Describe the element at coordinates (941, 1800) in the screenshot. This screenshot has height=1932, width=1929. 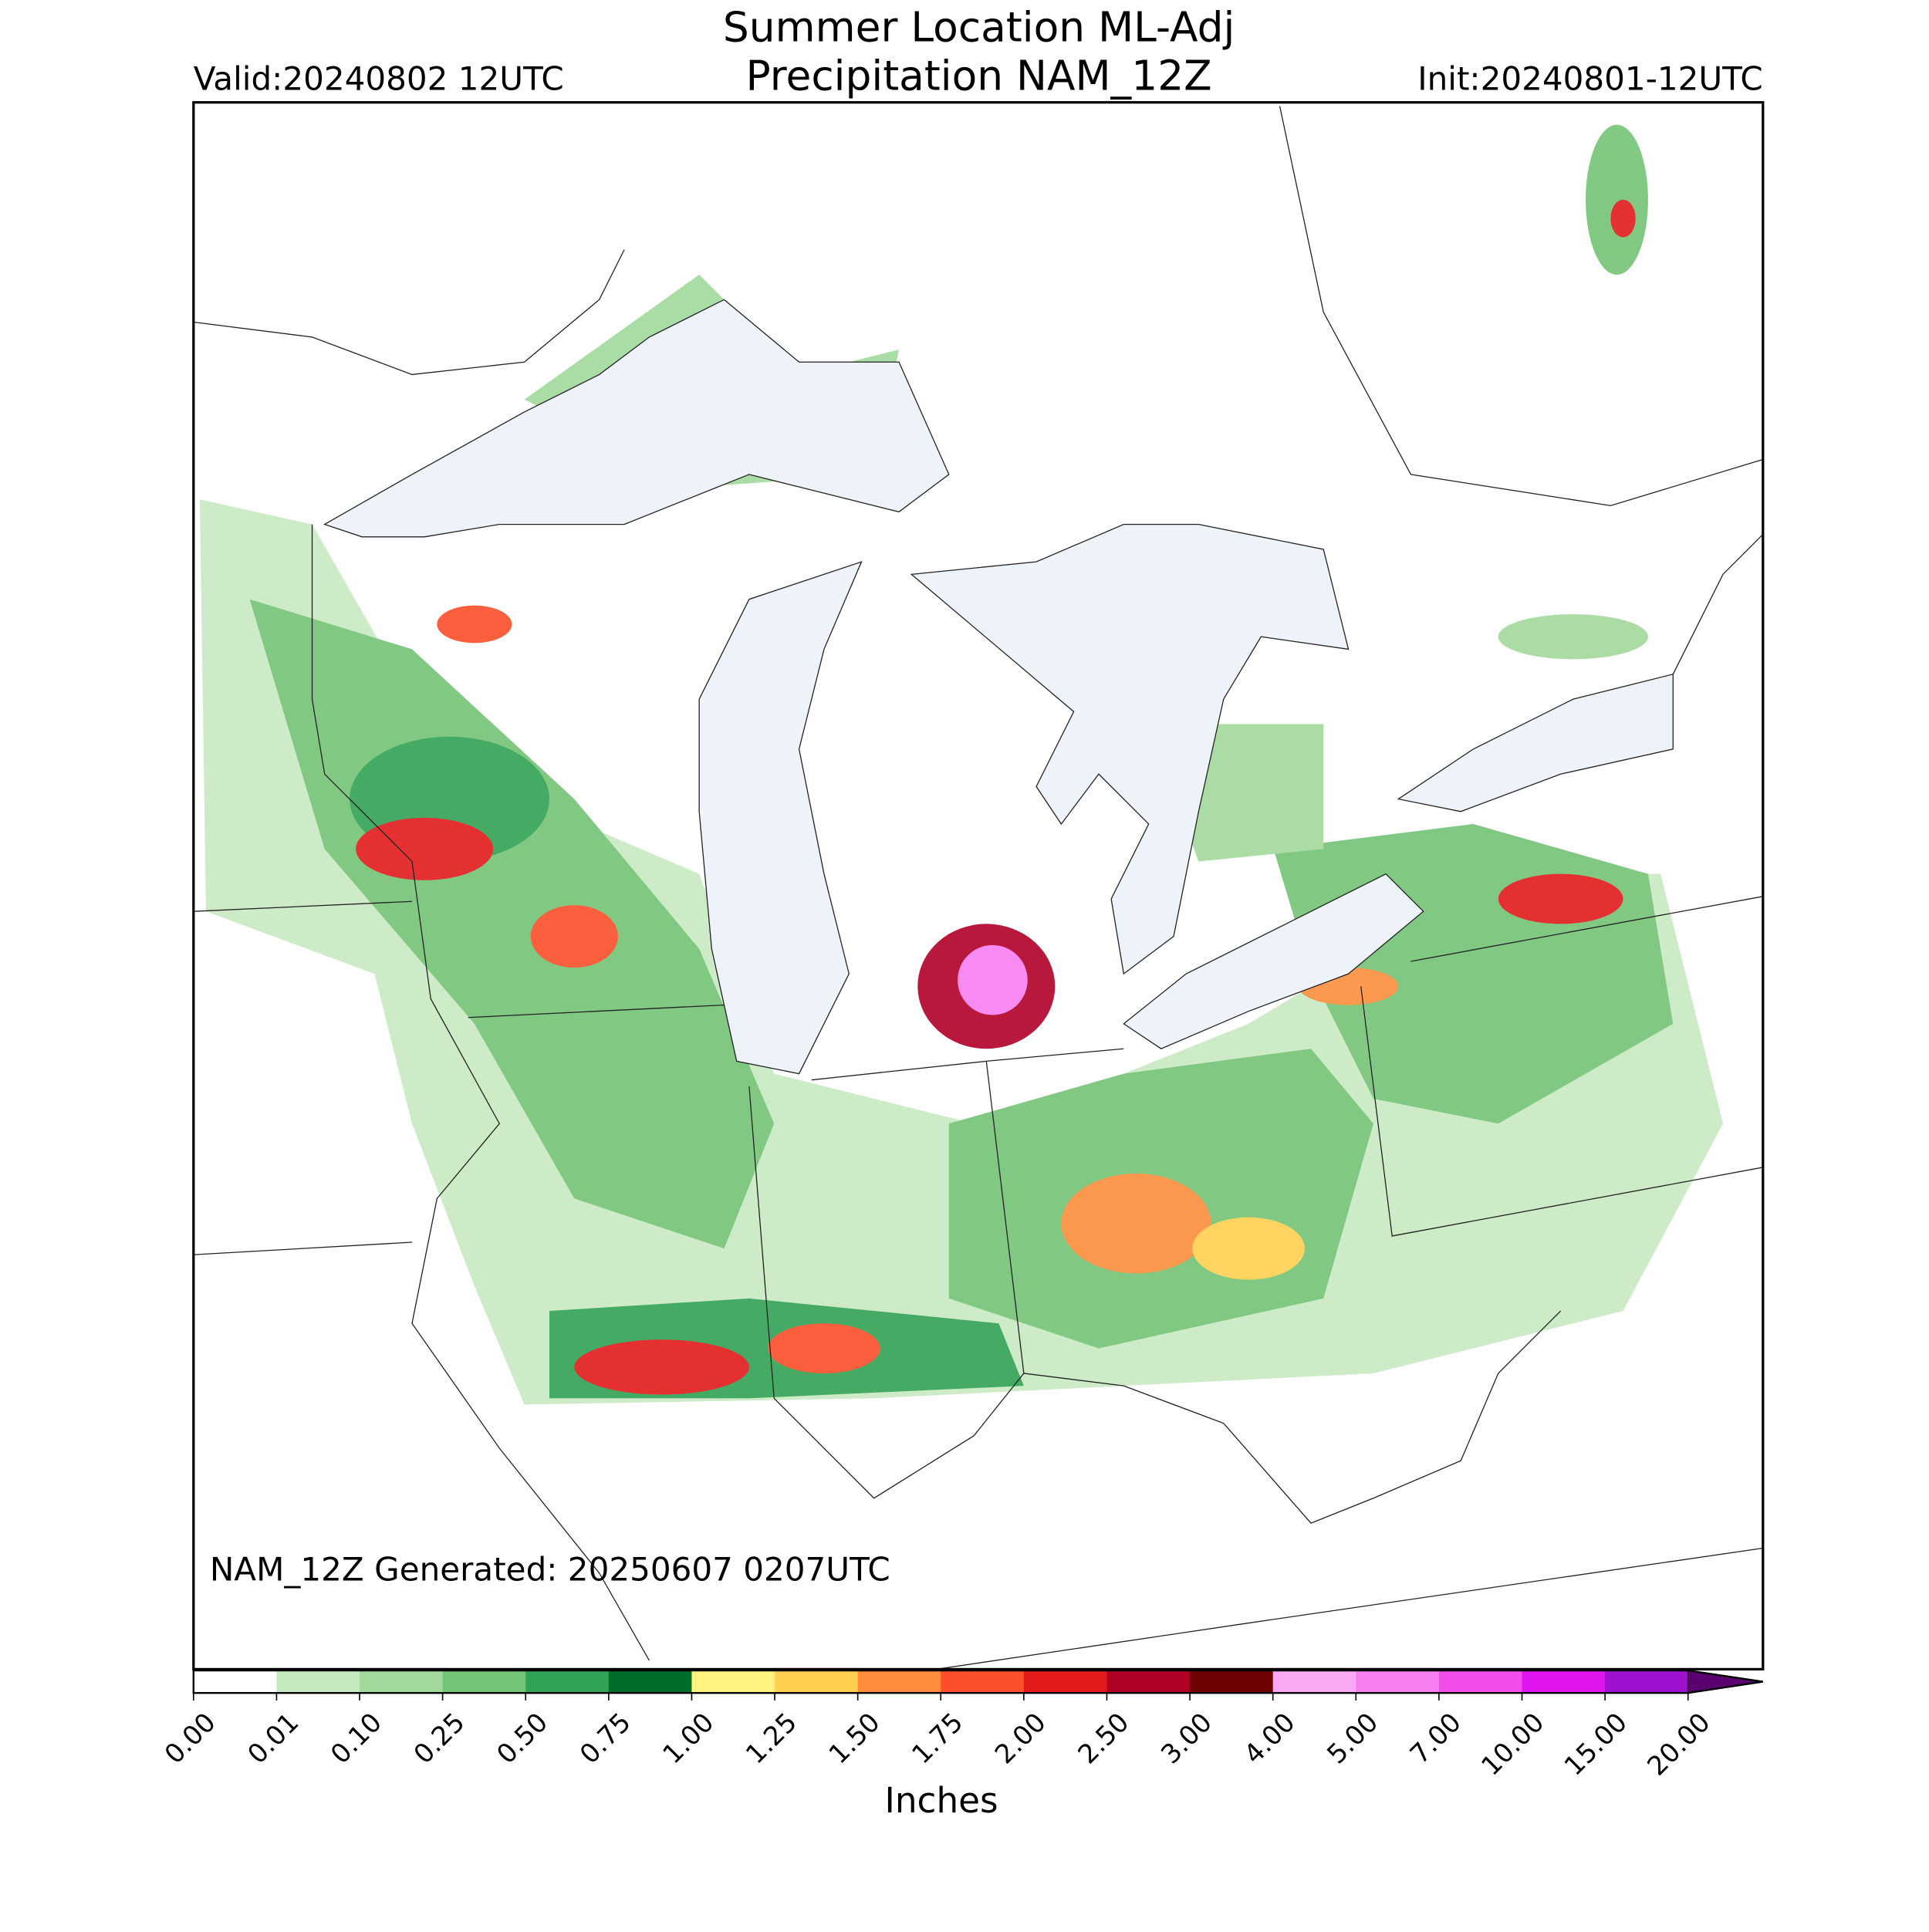
I see `colorbar-label: Inches` at that location.